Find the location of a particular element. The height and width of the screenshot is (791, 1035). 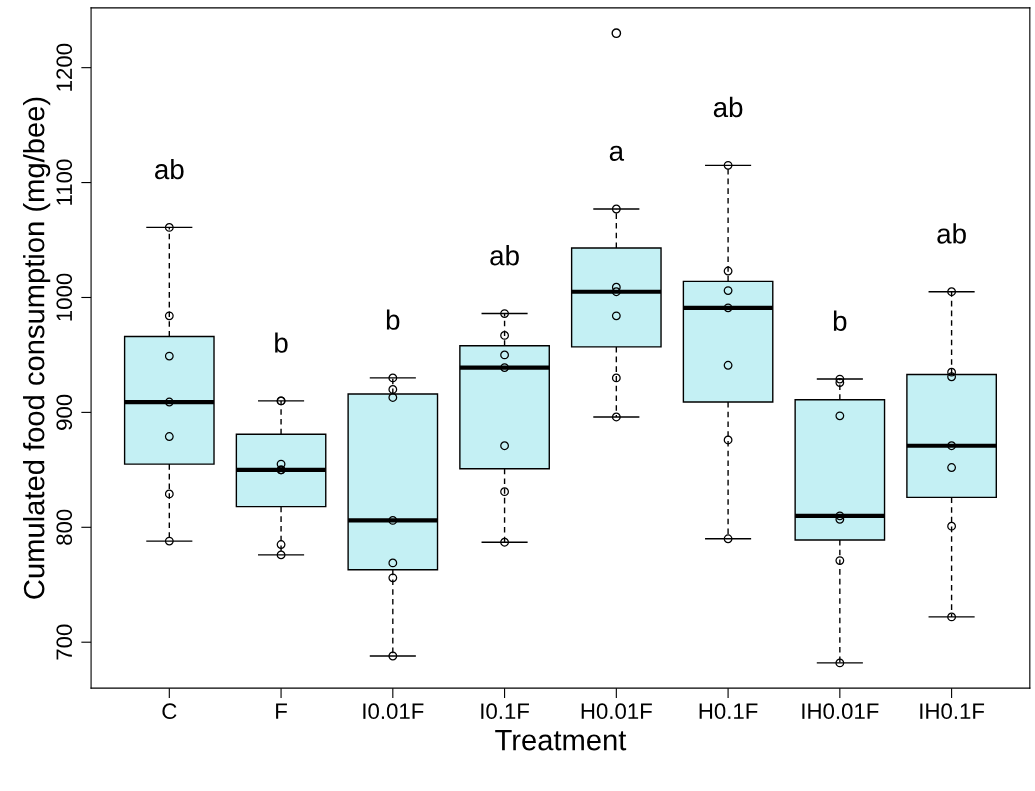

y-tick-label: 900 is located at coordinates (64, 412).